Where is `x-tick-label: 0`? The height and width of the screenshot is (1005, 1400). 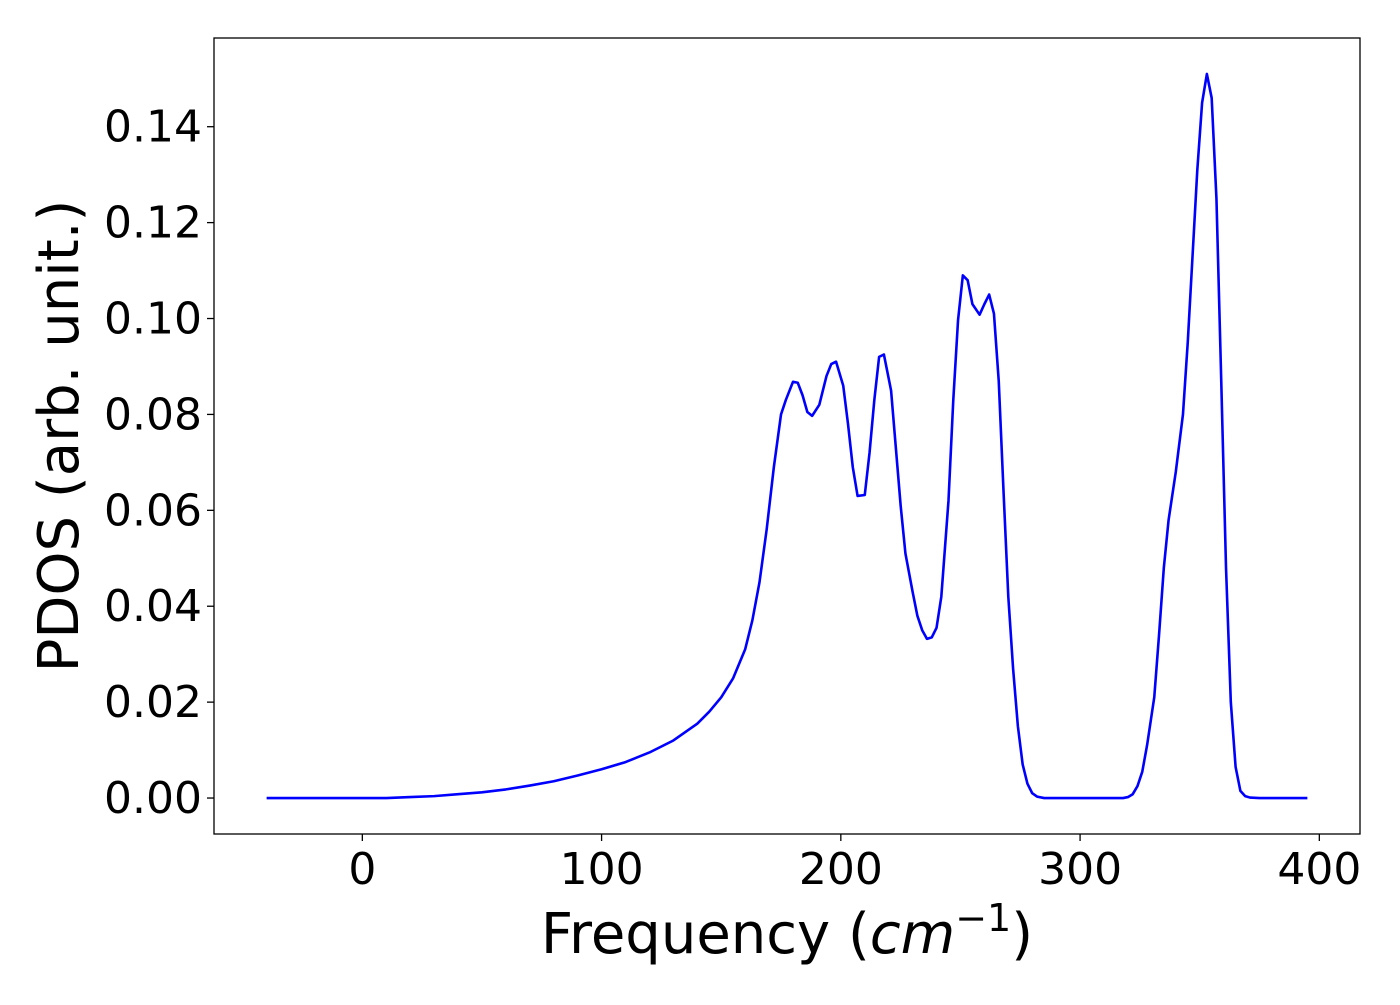 x-tick-label: 0 is located at coordinates (362, 869).